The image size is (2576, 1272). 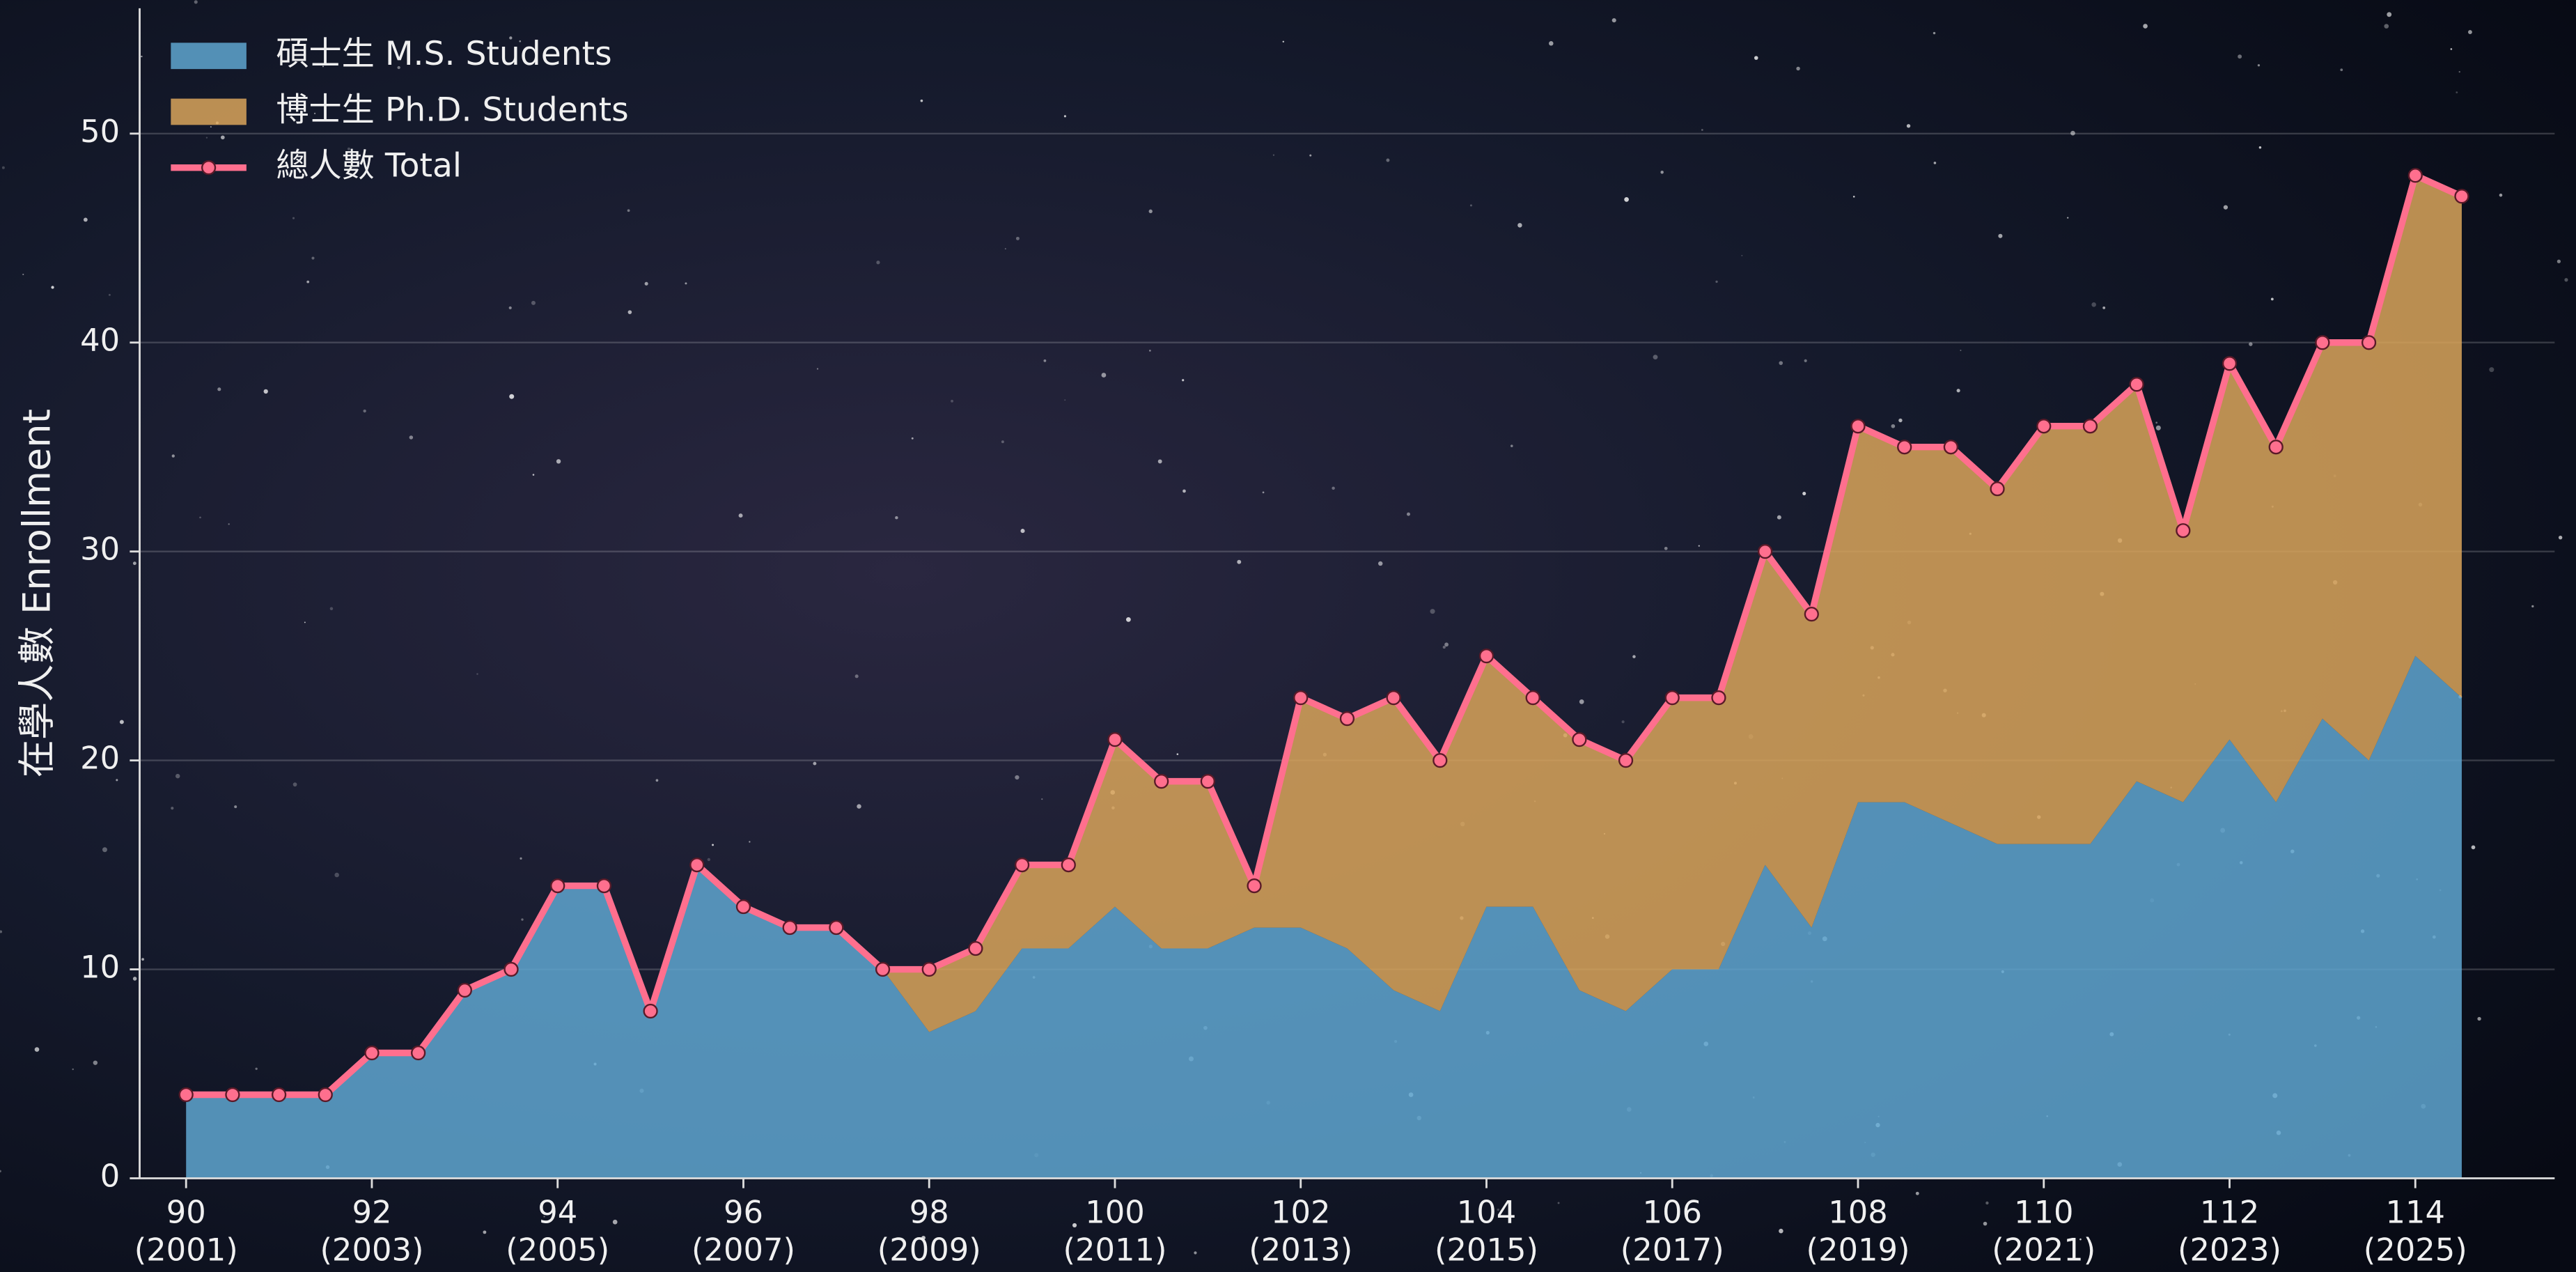 What do you see at coordinates (110, 1175) in the screenshot?
I see `y-tick-label: 0` at bounding box center [110, 1175].